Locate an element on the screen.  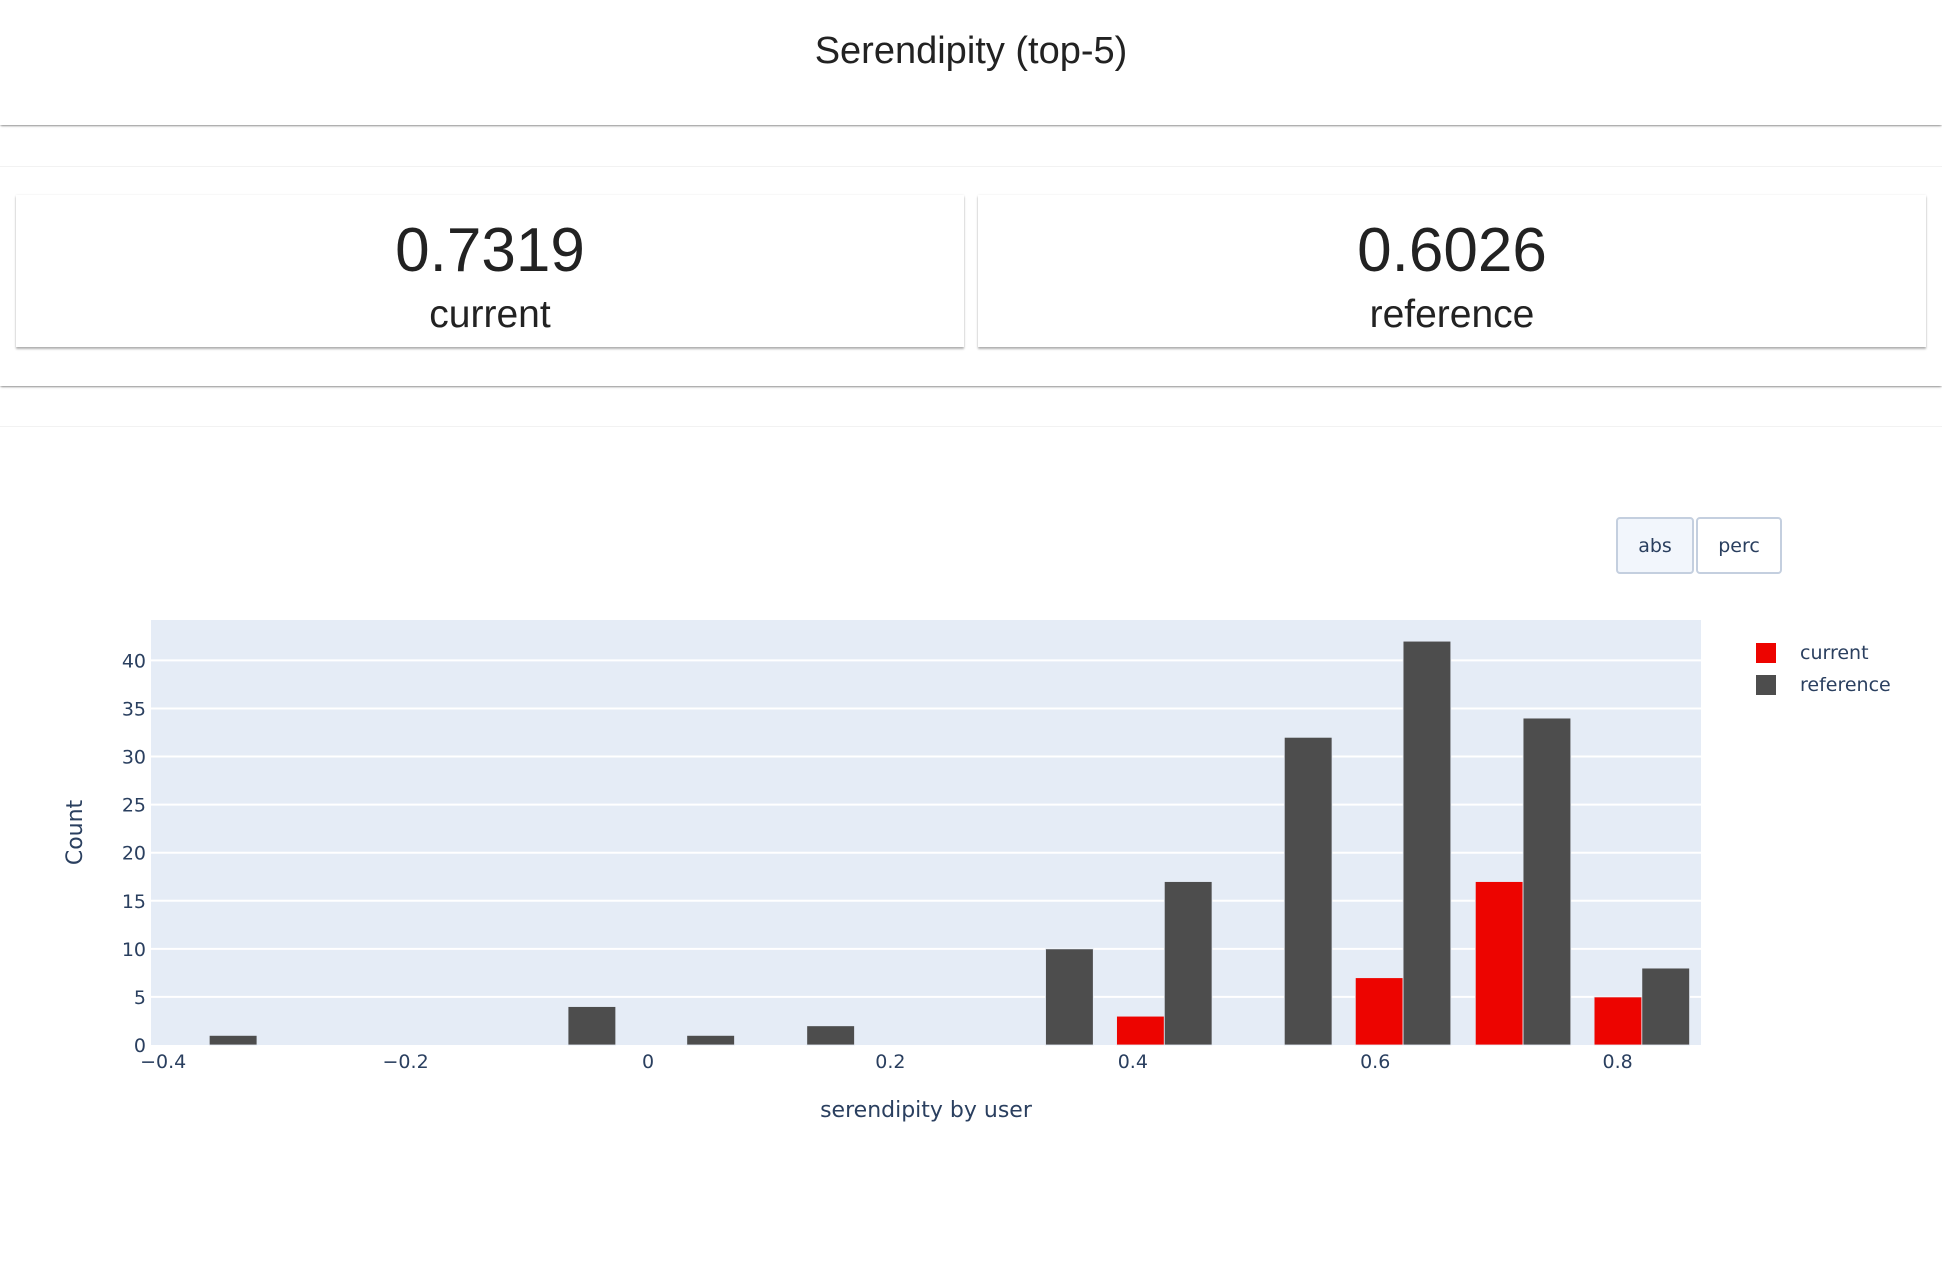
metric-card-current: 0.7319 current is located at coordinates (490, 271).